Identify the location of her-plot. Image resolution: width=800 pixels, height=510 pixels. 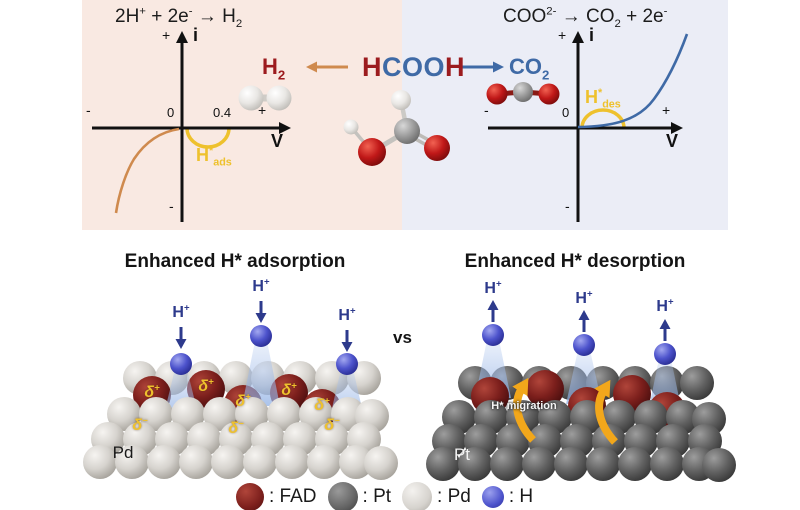
(191, 126).